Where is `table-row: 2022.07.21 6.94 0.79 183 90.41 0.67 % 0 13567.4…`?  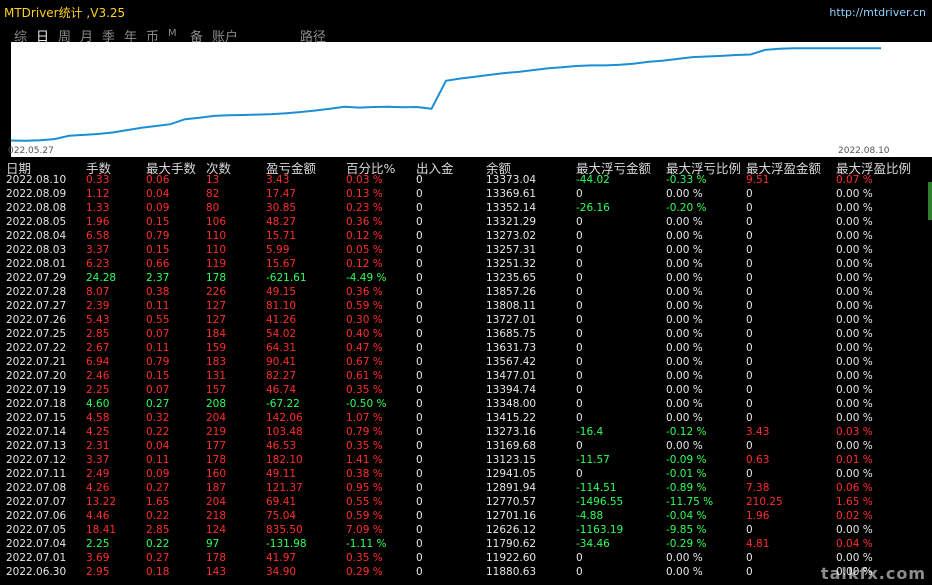
table-row: 2022.07.21 6.94 0.79 183 90.41 0.67 % 0 13567.4… is located at coordinates (466, 363).